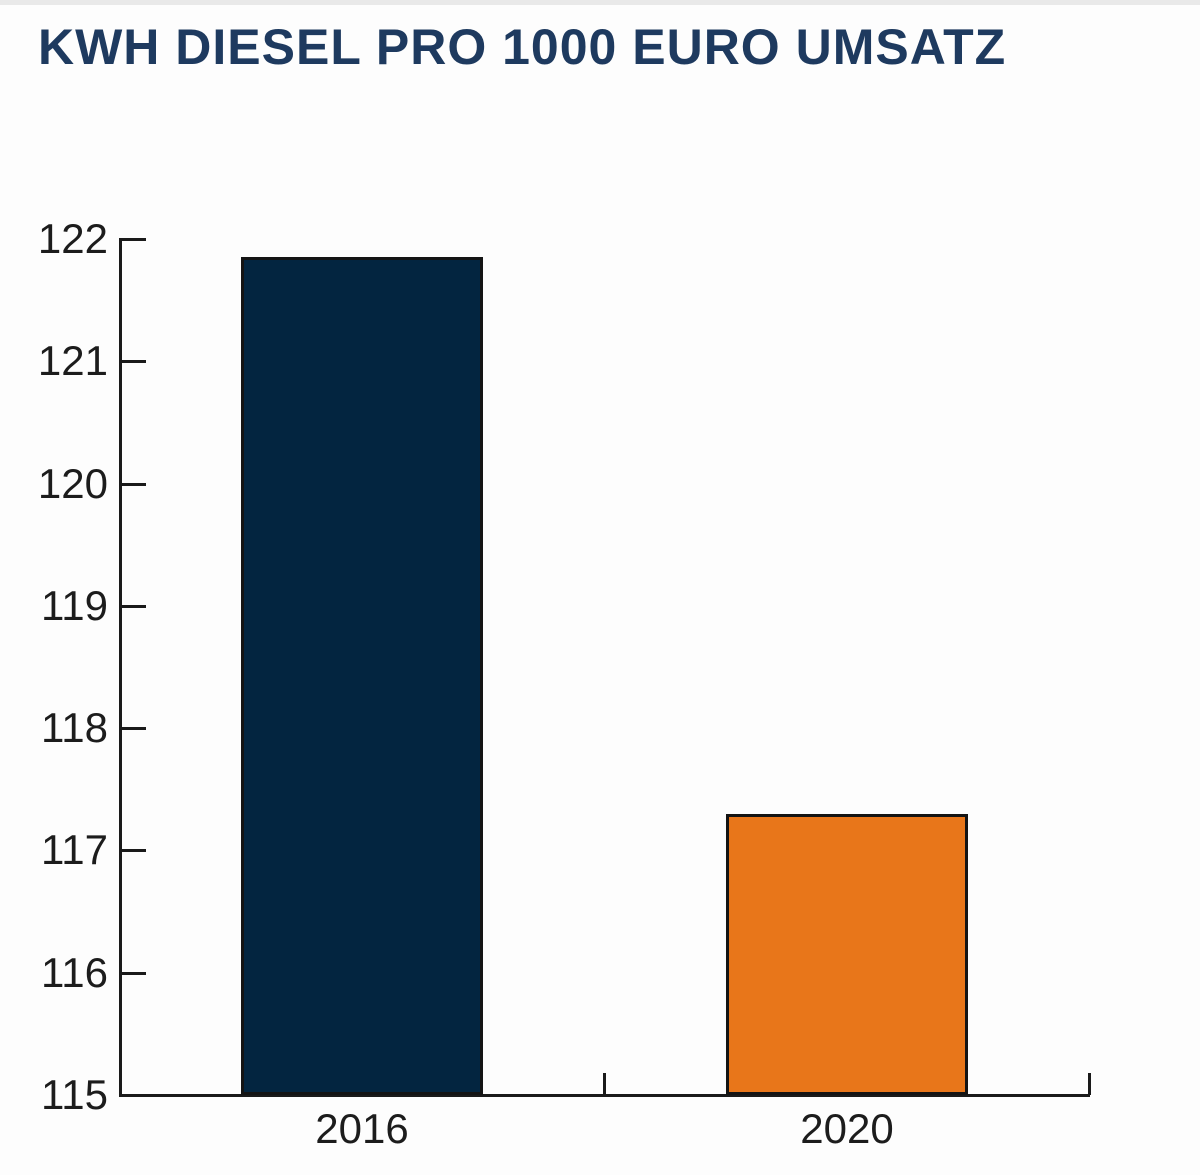 The height and width of the screenshot is (1175, 1200). Describe the element at coordinates (72, 238) in the screenshot. I see `y-tick-label: 122` at that location.